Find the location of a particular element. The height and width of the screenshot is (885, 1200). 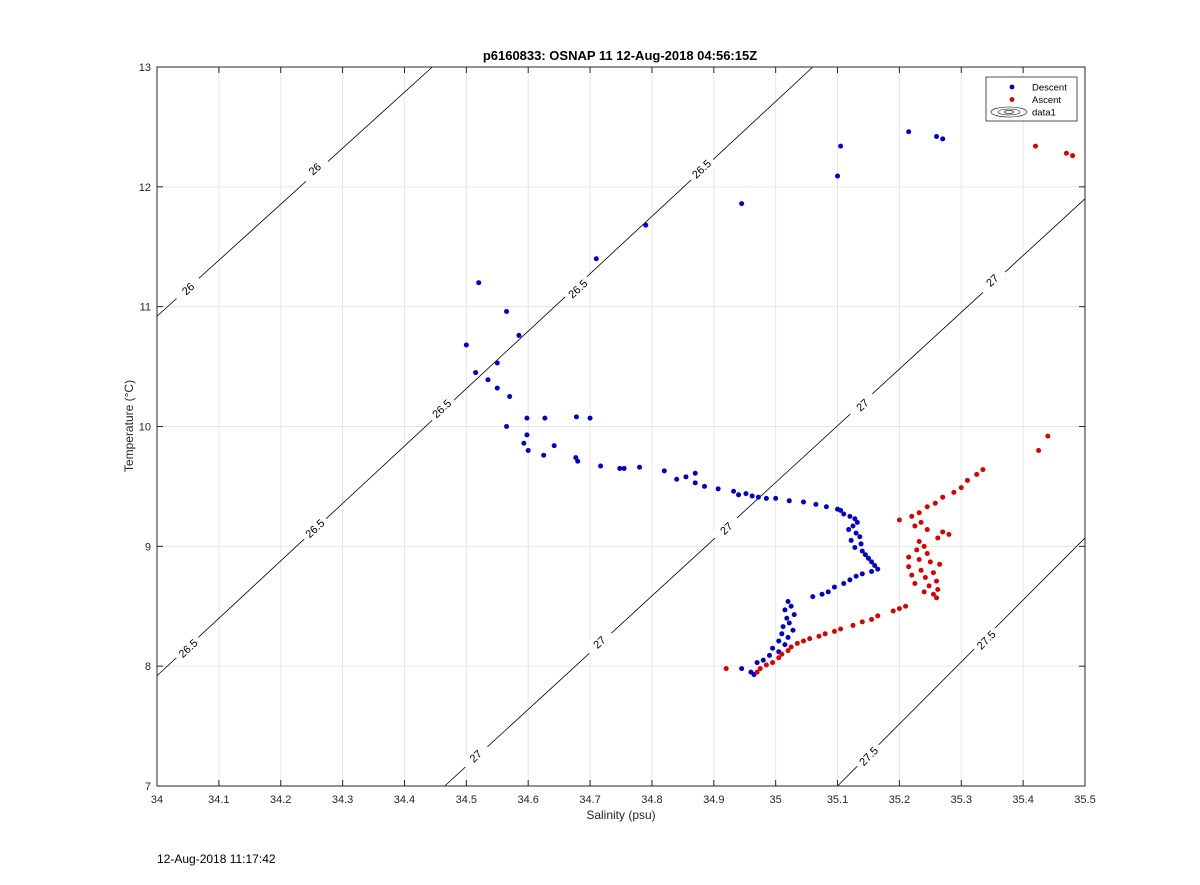

y-tick-label: 7 is located at coordinates (148, 787).